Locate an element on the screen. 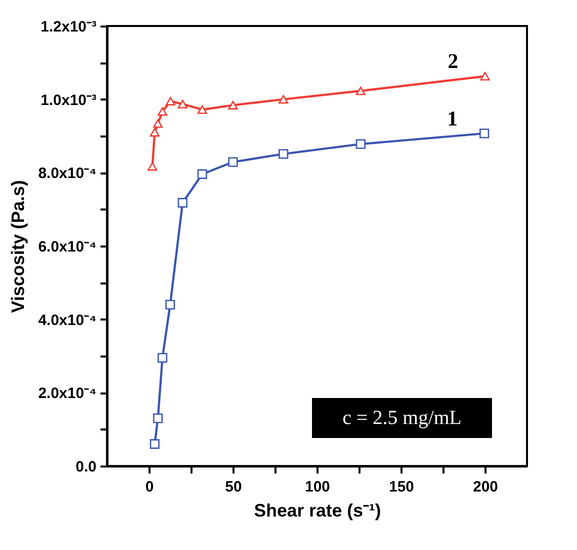  y-axis-title: Viscosity (Pa.s) is located at coordinates (18, 246).